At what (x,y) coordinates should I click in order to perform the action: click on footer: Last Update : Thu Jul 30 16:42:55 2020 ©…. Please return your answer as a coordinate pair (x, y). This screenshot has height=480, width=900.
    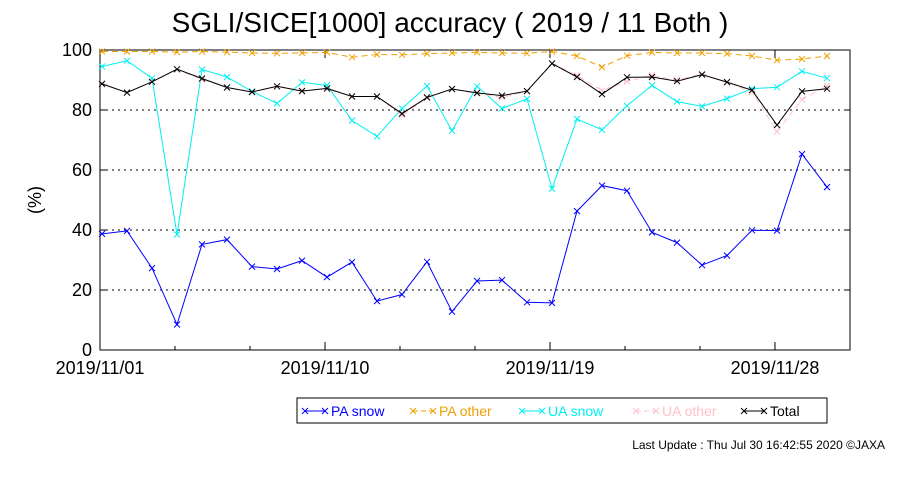
    Looking at the image, I should click on (758, 445).